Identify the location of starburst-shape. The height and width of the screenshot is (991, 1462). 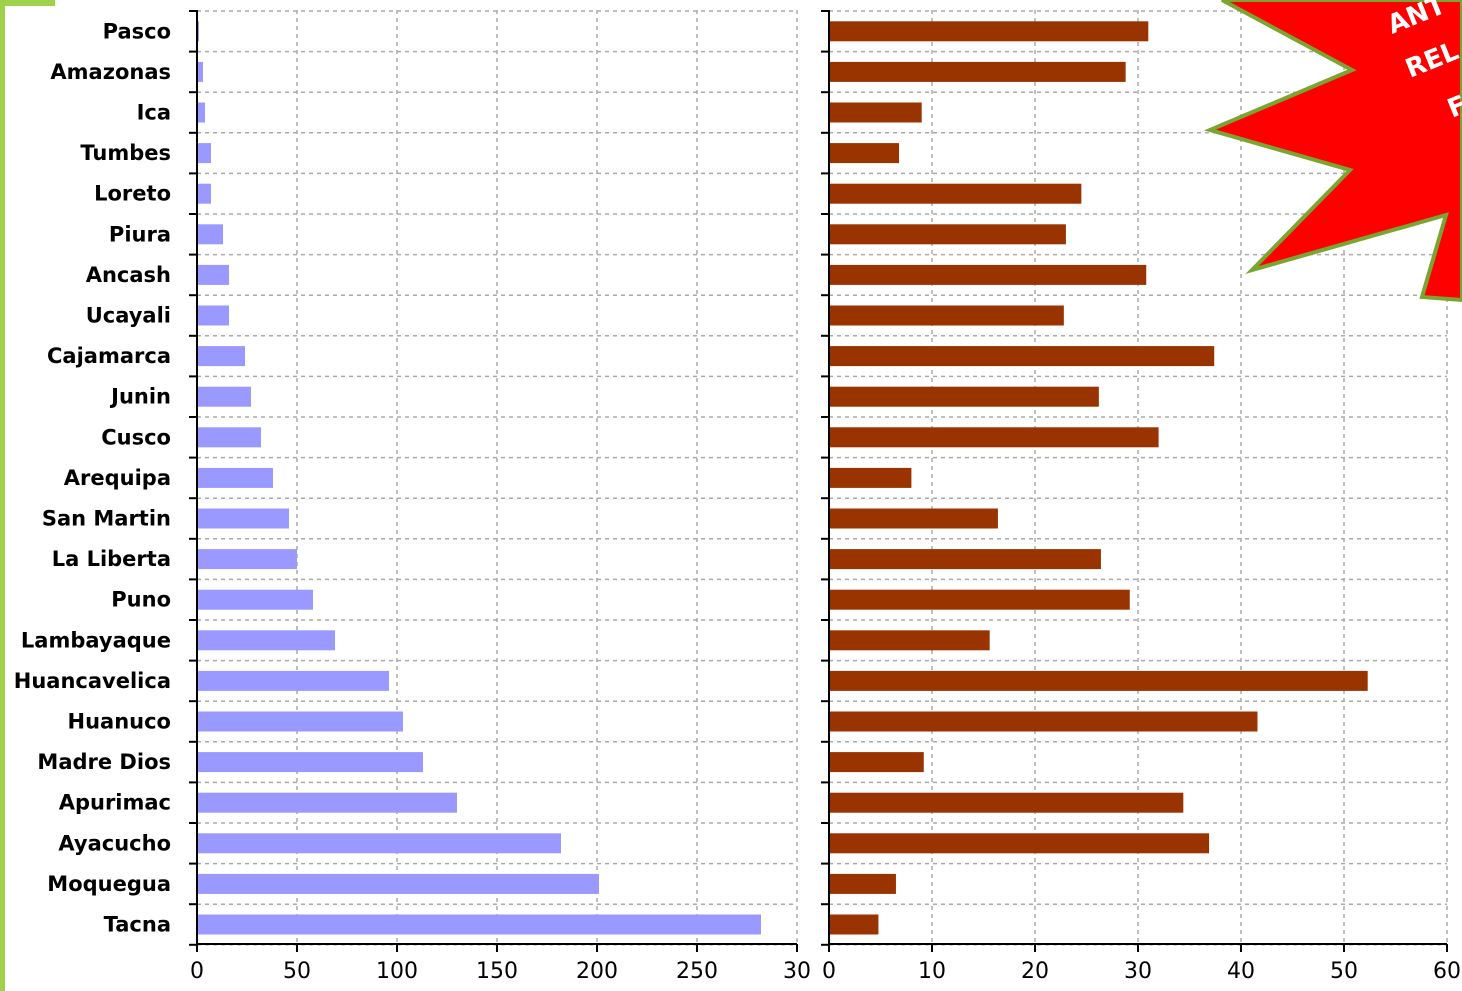
(1332, 151).